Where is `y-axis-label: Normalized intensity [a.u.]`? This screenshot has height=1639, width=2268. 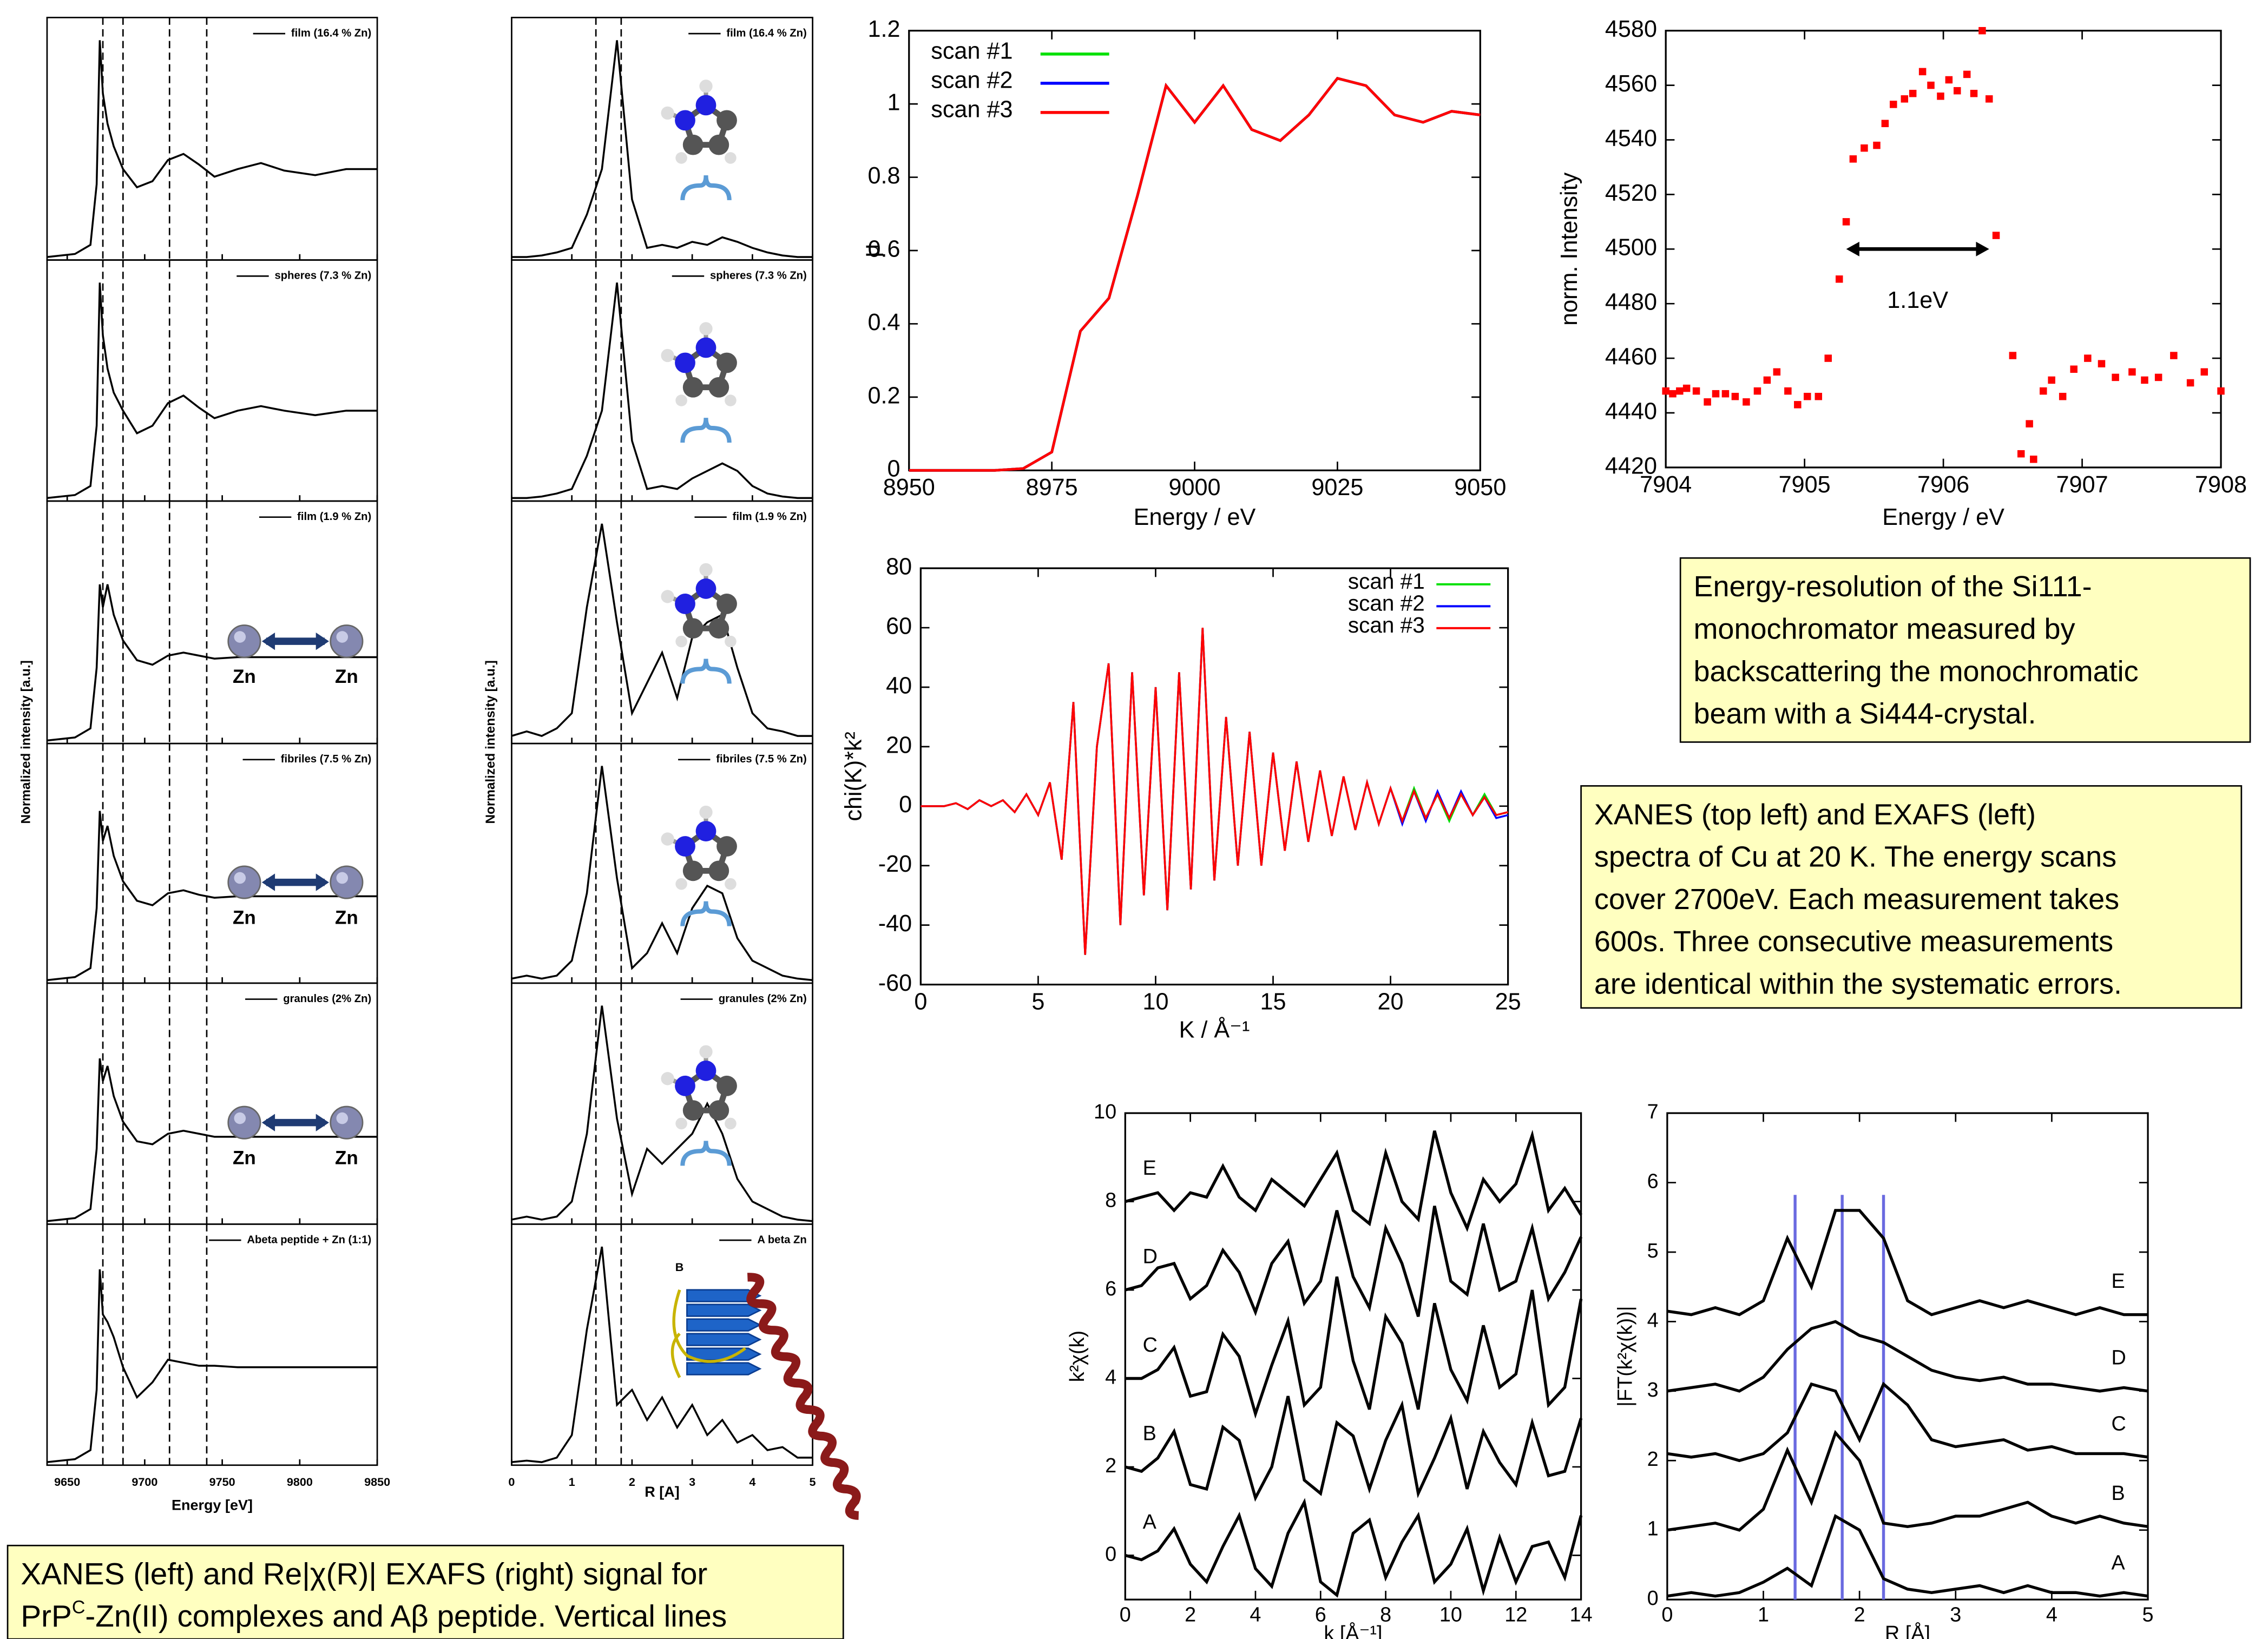 y-axis-label: Normalized intensity [a.u.] is located at coordinates (490, 742).